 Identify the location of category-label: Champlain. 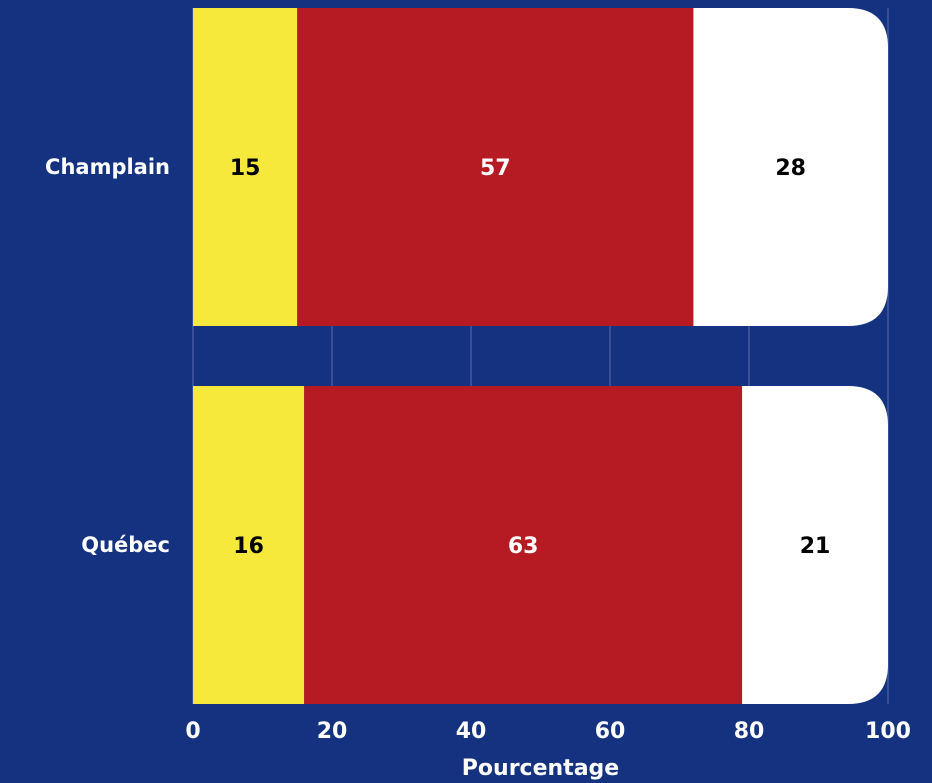
(107, 167).